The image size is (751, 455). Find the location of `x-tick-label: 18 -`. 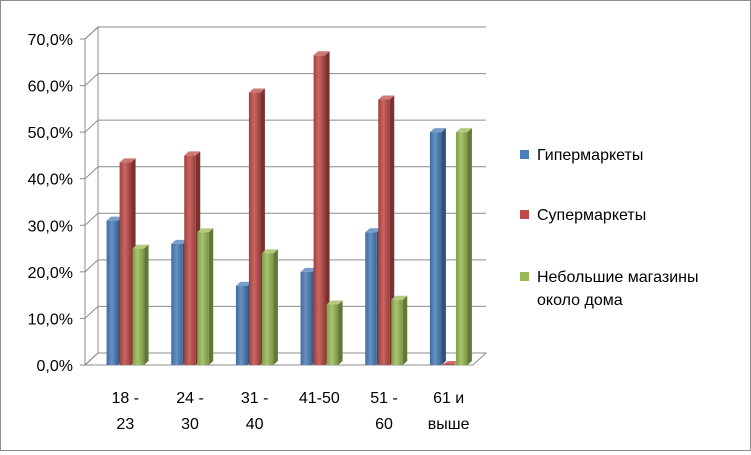

x-tick-label: 18 - is located at coordinates (126, 398).